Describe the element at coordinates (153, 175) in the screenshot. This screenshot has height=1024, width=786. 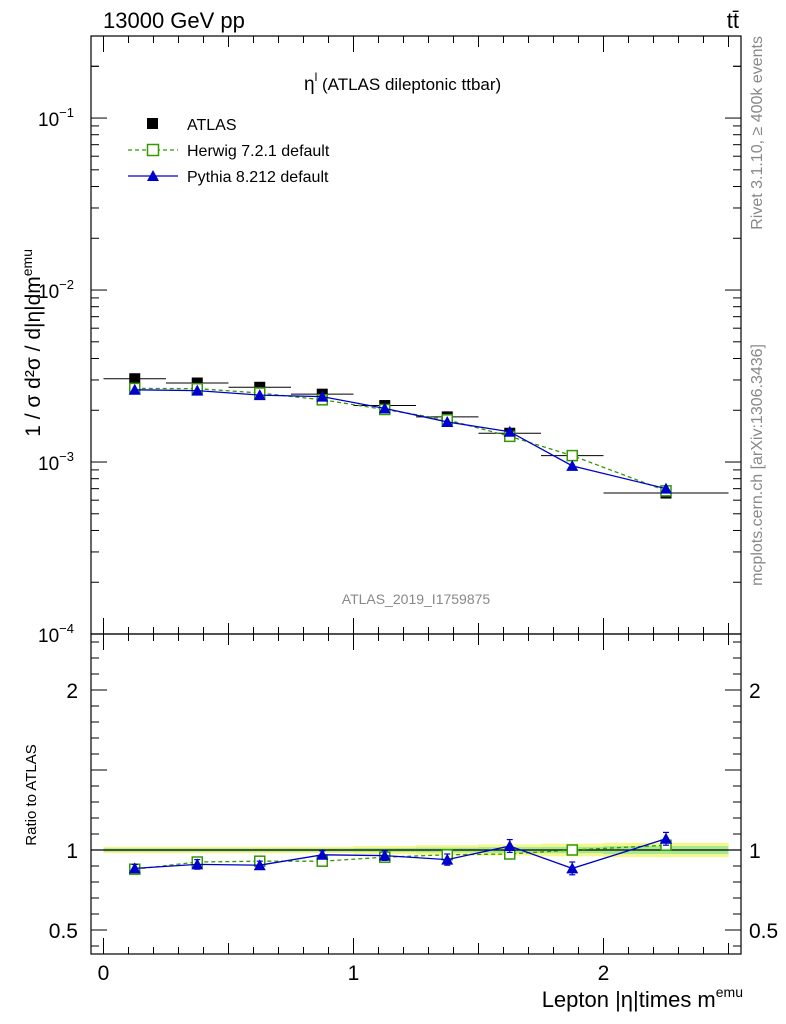
I see `legend-marker-pythia` at that location.